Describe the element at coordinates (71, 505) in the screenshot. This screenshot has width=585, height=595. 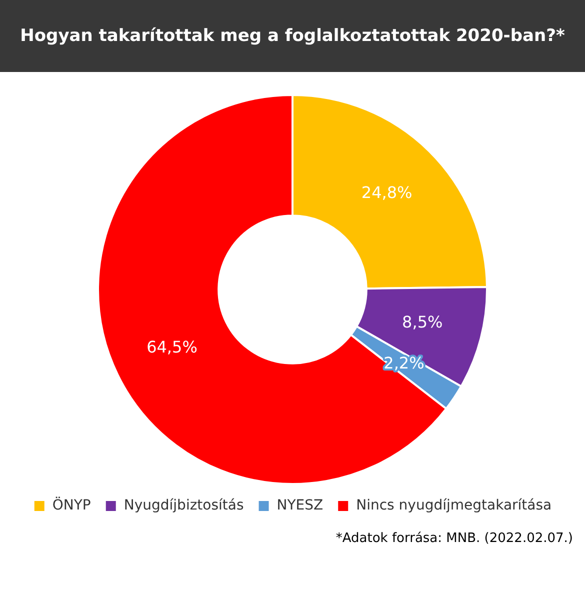
I see `legend-label: ÖNYP` at that location.